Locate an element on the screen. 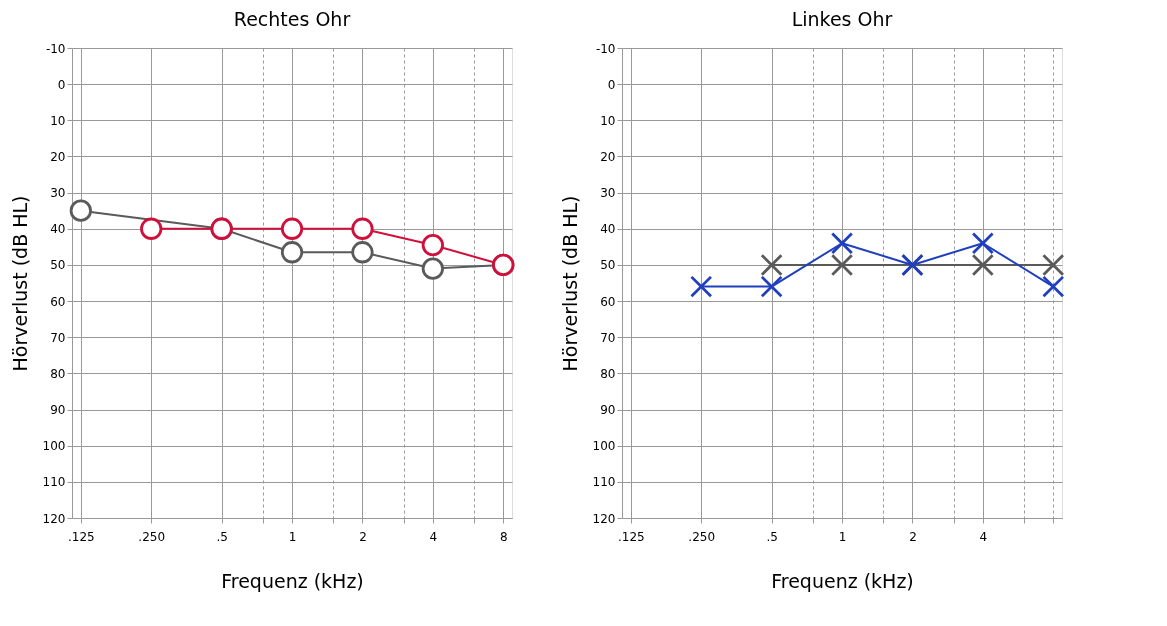  x-tick-label: 8 is located at coordinates (503, 536).